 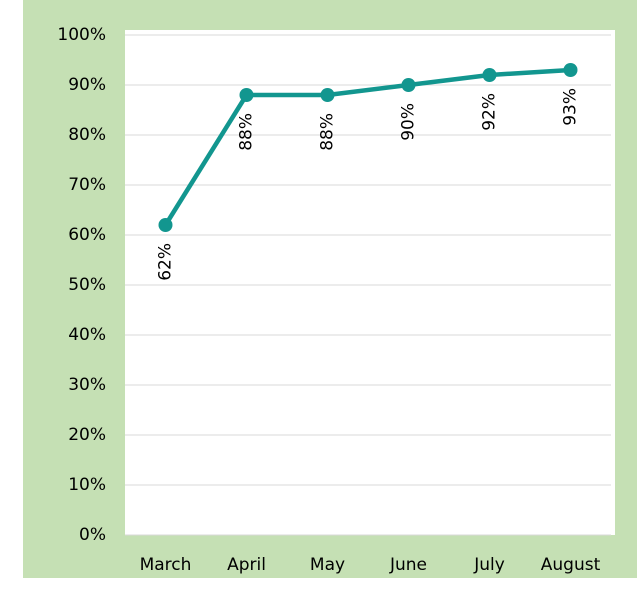 What do you see at coordinates (87, 385) in the screenshot?
I see `y-tick-label: 30%` at bounding box center [87, 385].